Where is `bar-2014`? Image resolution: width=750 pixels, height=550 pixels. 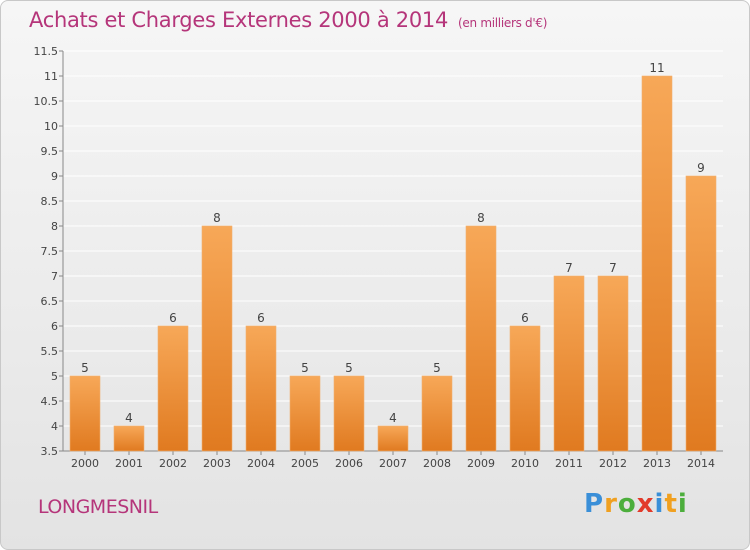
bar-2014 is located at coordinates (701, 313).